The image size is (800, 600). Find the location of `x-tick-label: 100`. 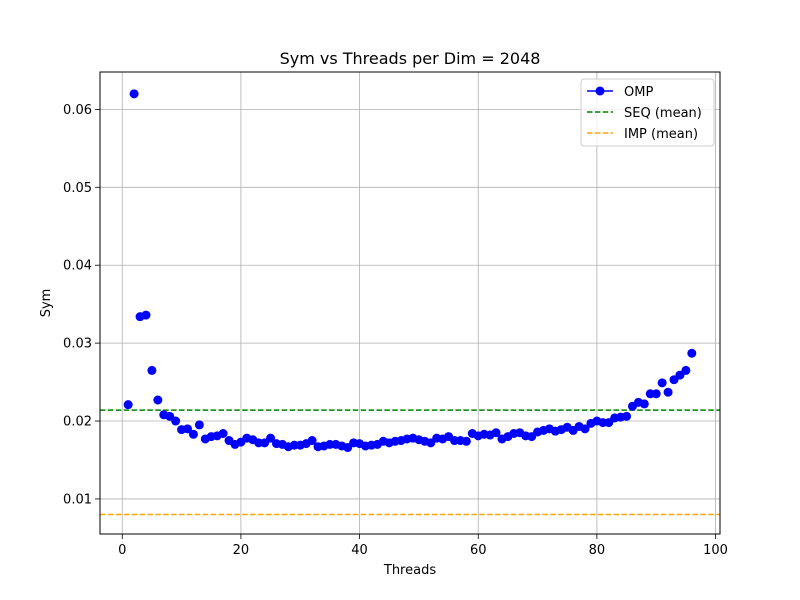

x-tick-label: 100 is located at coordinates (715, 550).